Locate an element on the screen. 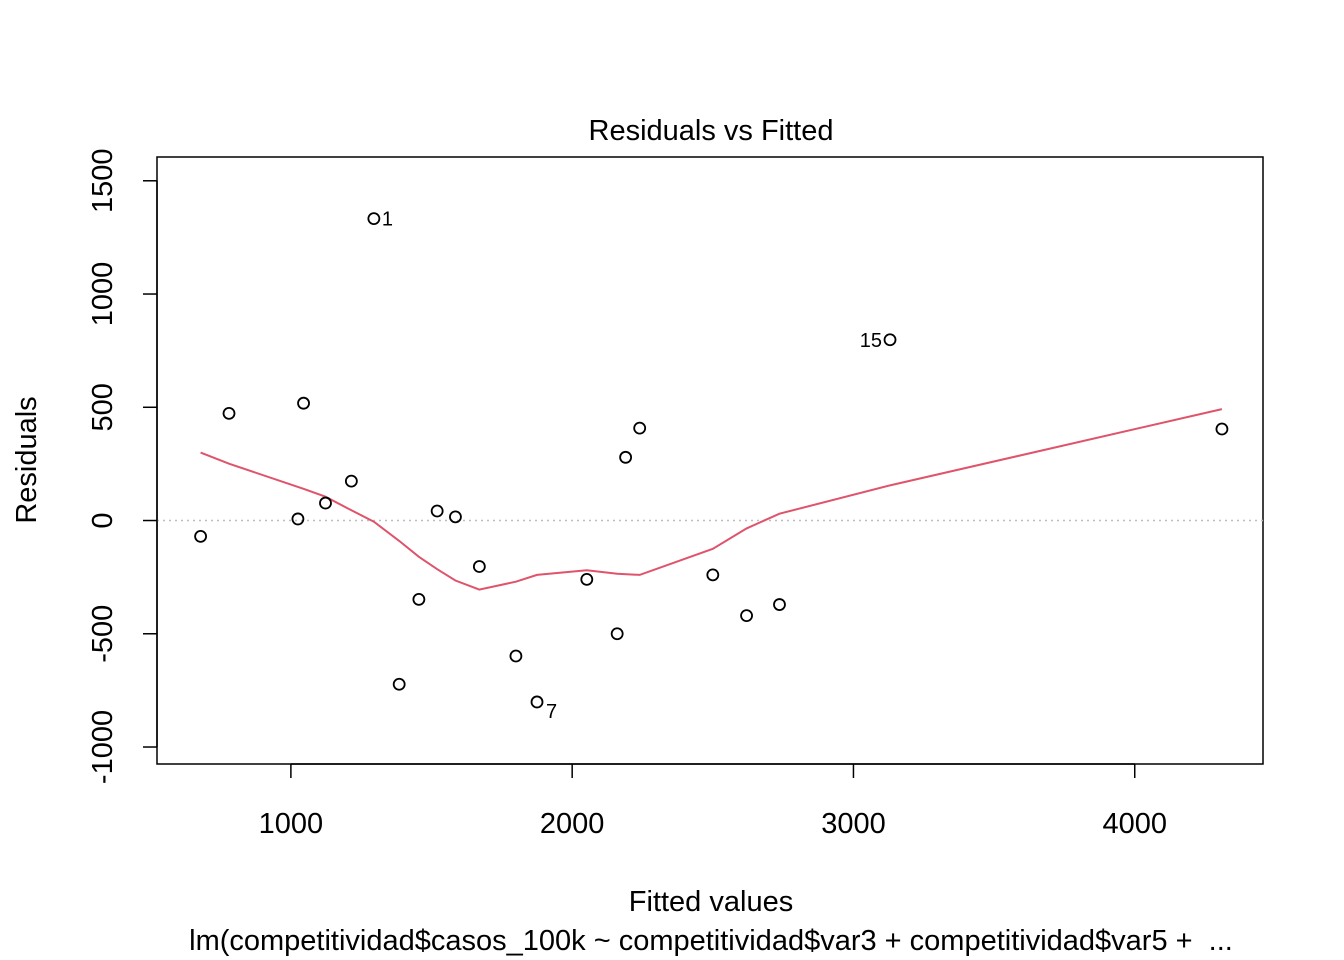 This screenshot has width=1344, height=960. y-tick-label: 1500 is located at coordinates (103, 181).